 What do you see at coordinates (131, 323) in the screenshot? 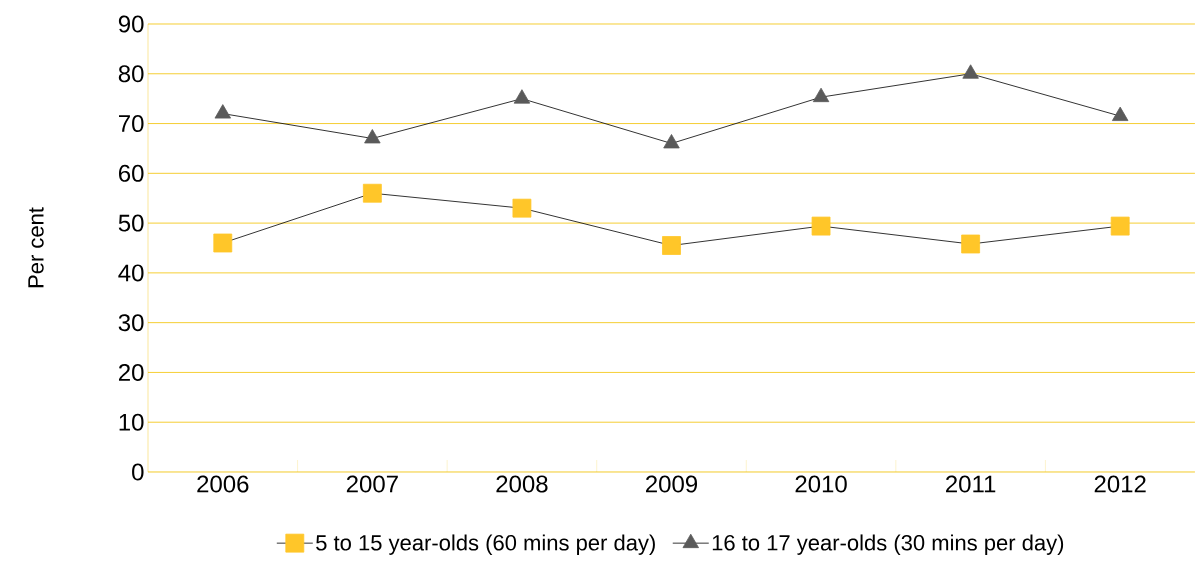
I see `y-tick-label: 30` at bounding box center [131, 323].